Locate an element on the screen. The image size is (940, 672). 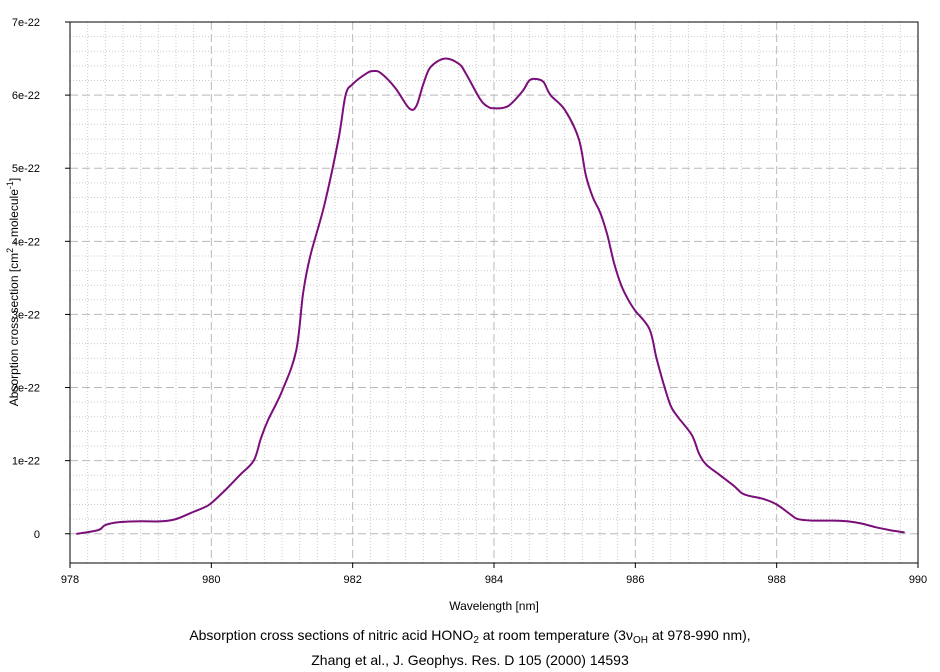
x-tick-label: 984 is located at coordinates (494, 580).